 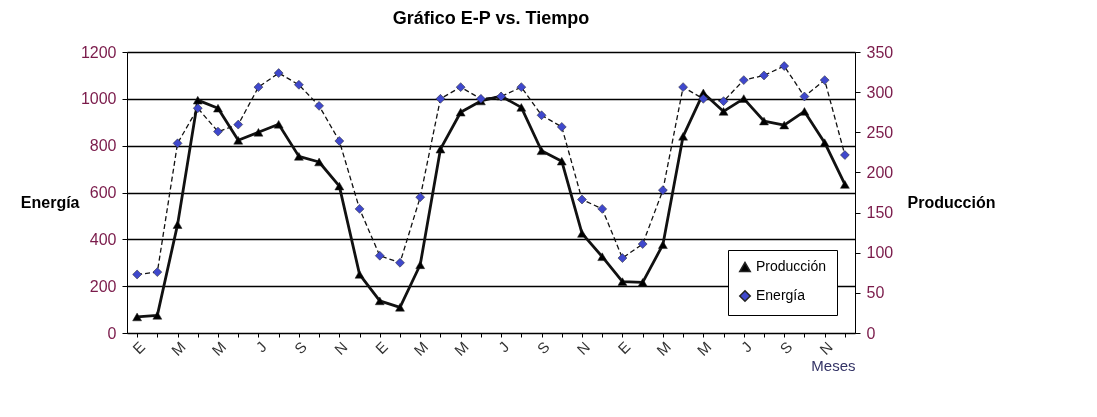 What do you see at coordinates (103, 239) in the screenshot?
I see `y-tick-label: 400` at bounding box center [103, 239].